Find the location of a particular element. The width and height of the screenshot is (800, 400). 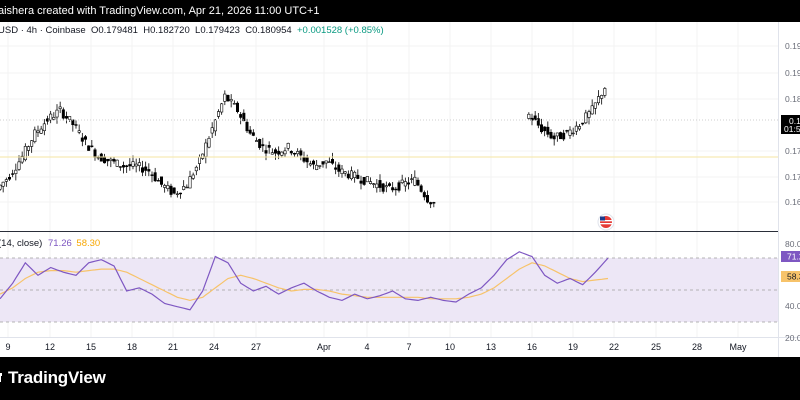

open-label: O is located at coordinates (94, 30).